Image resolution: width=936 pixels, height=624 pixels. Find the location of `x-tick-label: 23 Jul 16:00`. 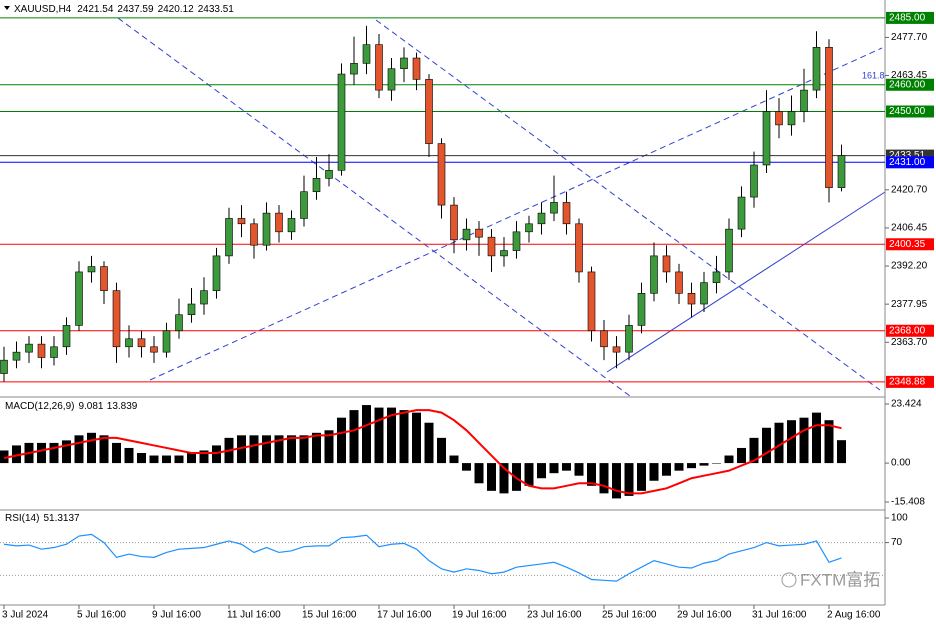

x-tick-label: 23 Jul 16:00 is located at coordinates (554, 615).